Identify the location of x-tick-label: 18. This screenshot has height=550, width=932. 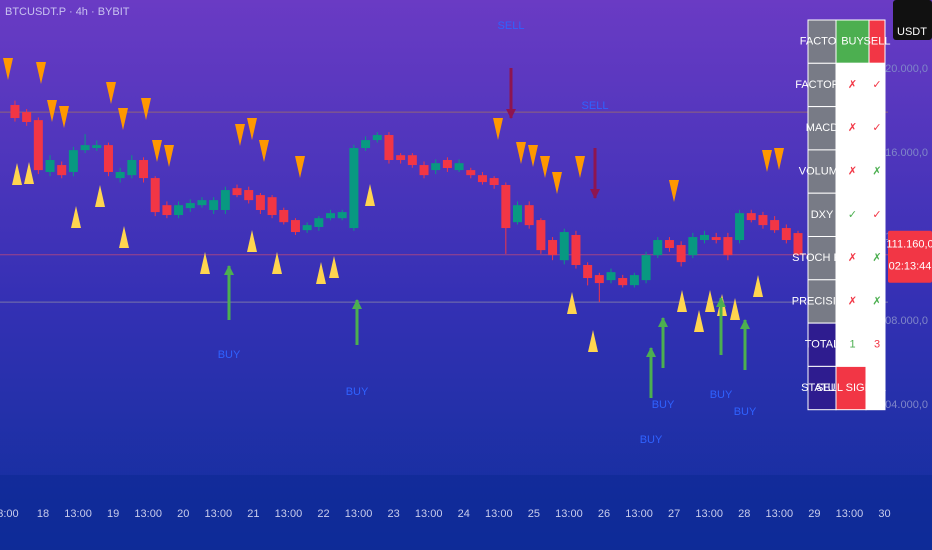
(43, 514).